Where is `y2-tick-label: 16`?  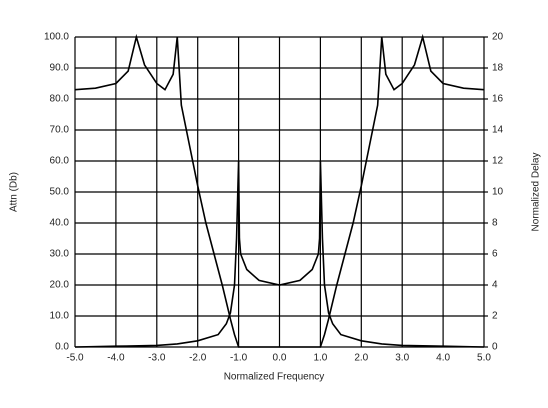
y2-tick-label: 16 is located at coordinates (498, 99).